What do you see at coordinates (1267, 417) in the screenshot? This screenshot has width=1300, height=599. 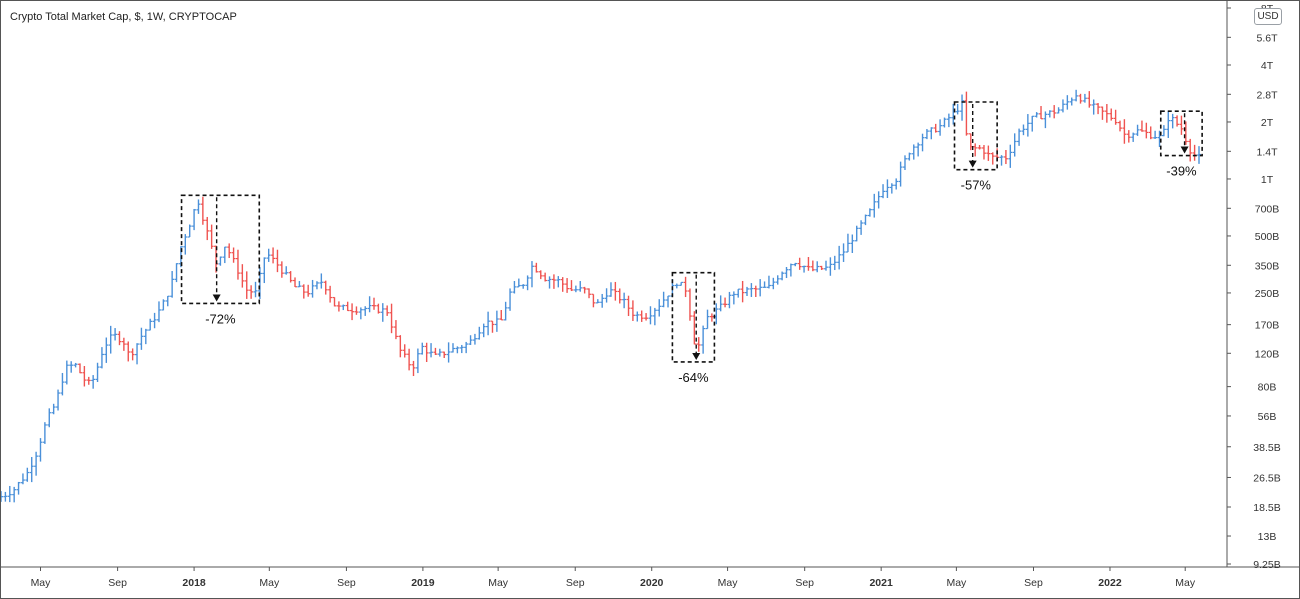 I see `y-tick-label: 56B` at bounding box center [1267, 417].